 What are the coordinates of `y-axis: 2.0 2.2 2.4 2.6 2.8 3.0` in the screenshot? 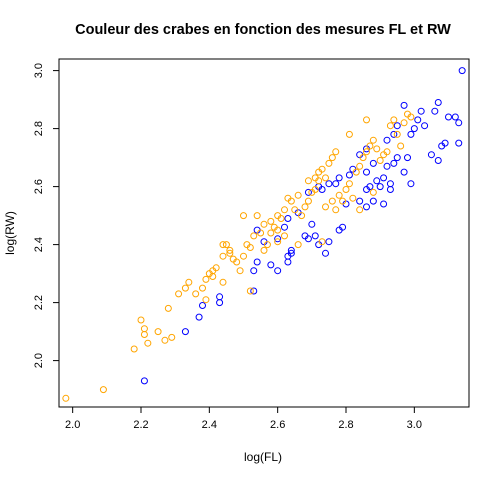 It's located at (46, 215).